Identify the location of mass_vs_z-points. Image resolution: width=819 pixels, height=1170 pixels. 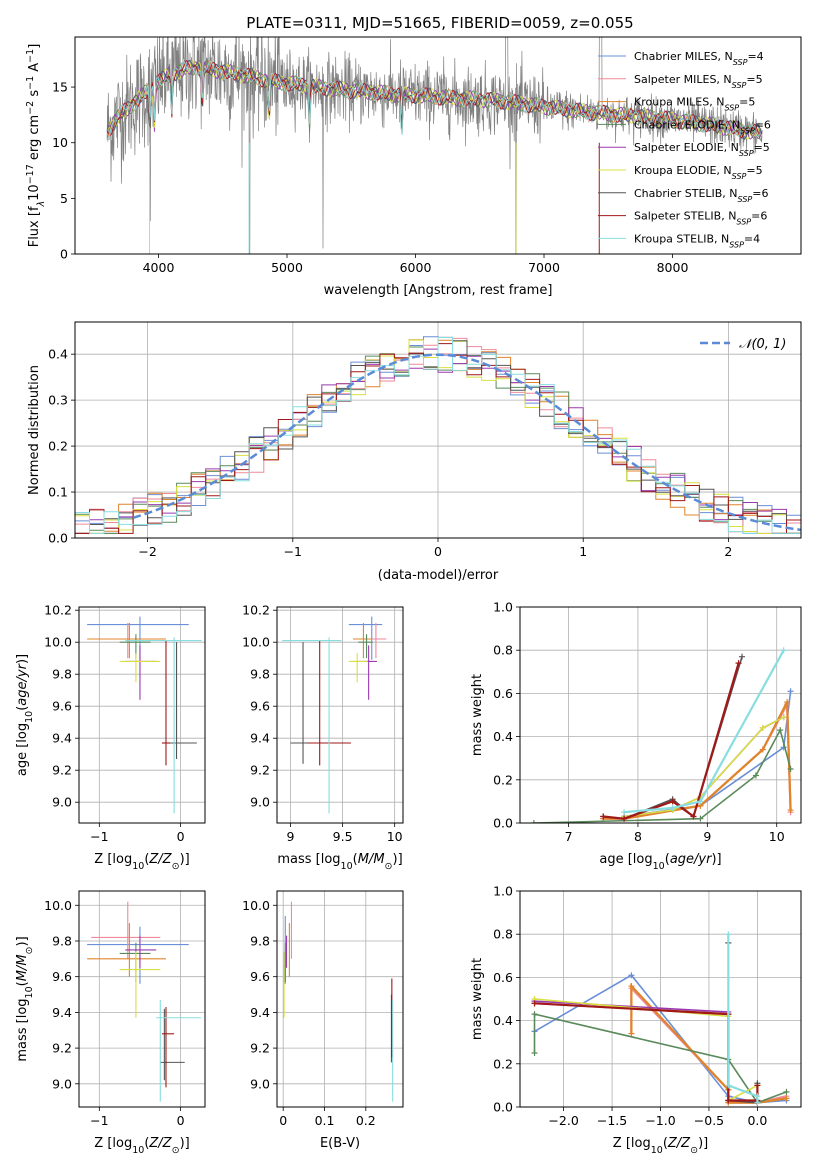
(144, 1001).